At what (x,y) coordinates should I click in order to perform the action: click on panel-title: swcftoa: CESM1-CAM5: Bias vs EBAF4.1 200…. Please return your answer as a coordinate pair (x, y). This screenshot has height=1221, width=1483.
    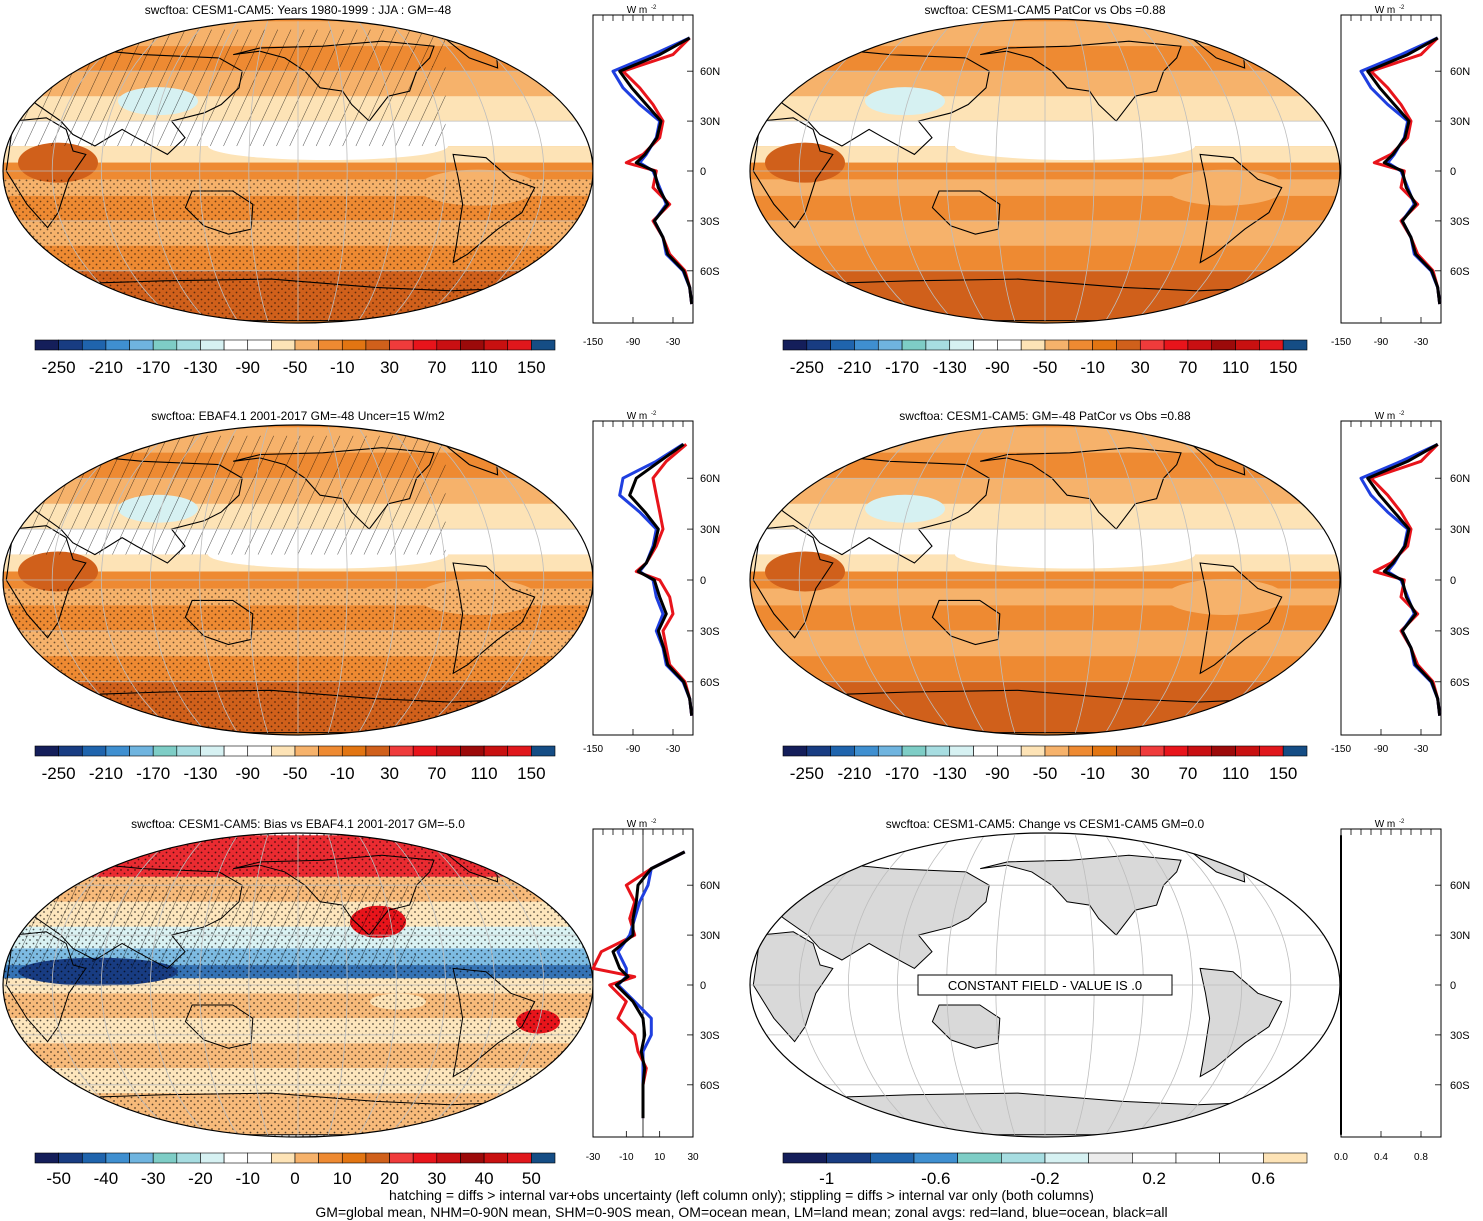
    Looking at the image, I should click on (298, 824).